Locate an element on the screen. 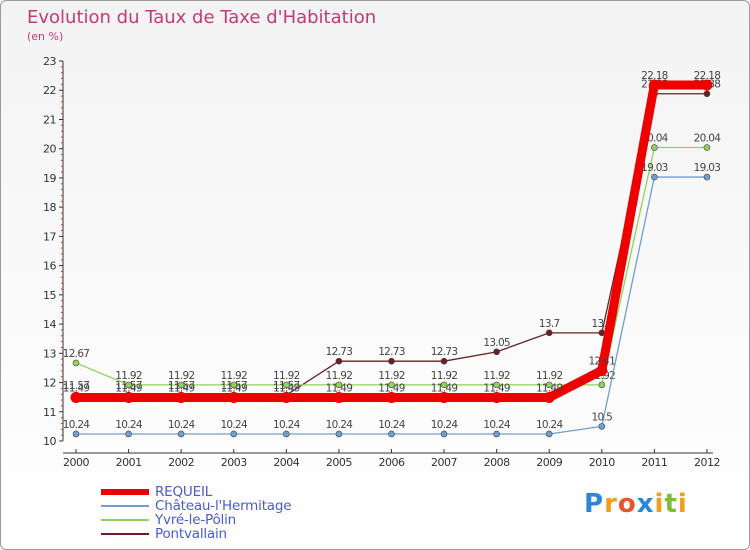  logo-letter: t is located at coordinates (671, 504).